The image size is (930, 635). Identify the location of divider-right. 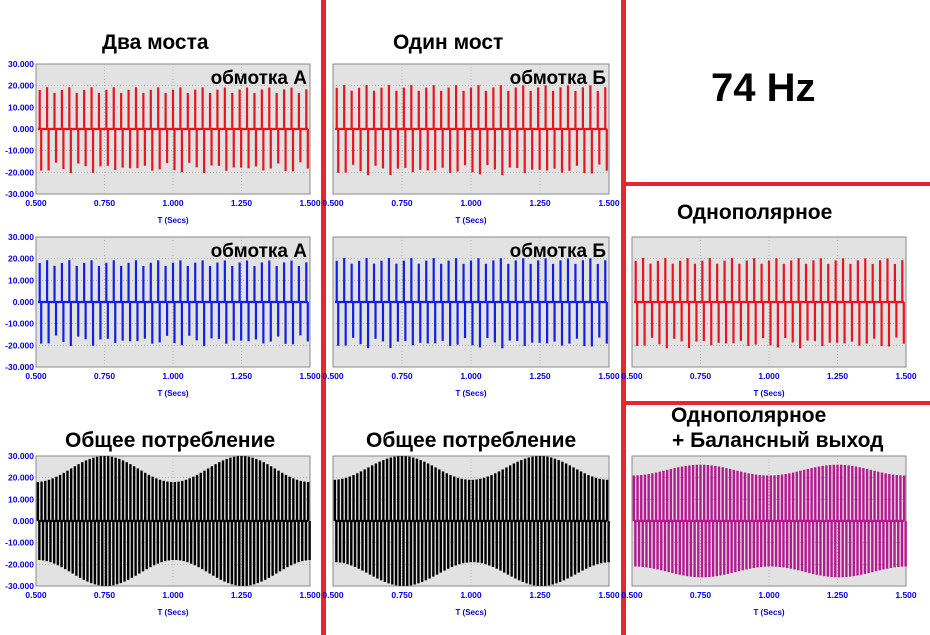
(623, 317).